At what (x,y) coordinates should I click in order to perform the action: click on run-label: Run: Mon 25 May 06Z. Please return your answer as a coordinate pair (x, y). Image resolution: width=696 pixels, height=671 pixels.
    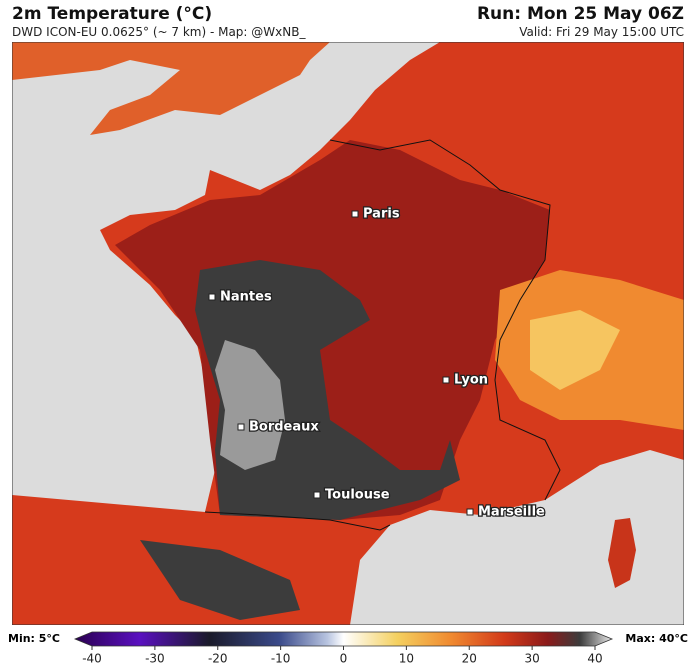
    Looking at the image, I should click on (580, 14).